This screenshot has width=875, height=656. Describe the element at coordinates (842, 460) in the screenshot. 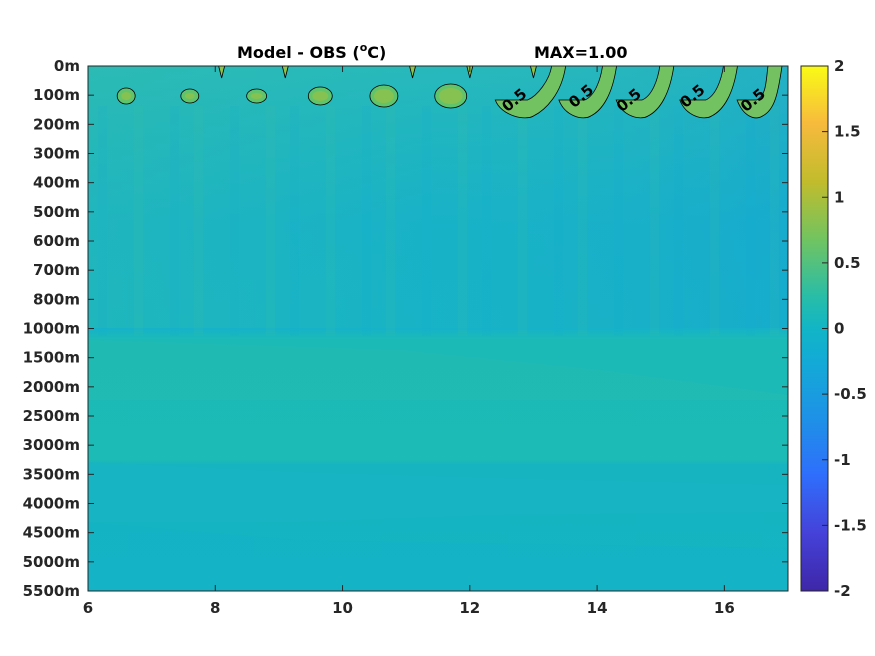

I see `colorbar-tick-label: -1` at that location.